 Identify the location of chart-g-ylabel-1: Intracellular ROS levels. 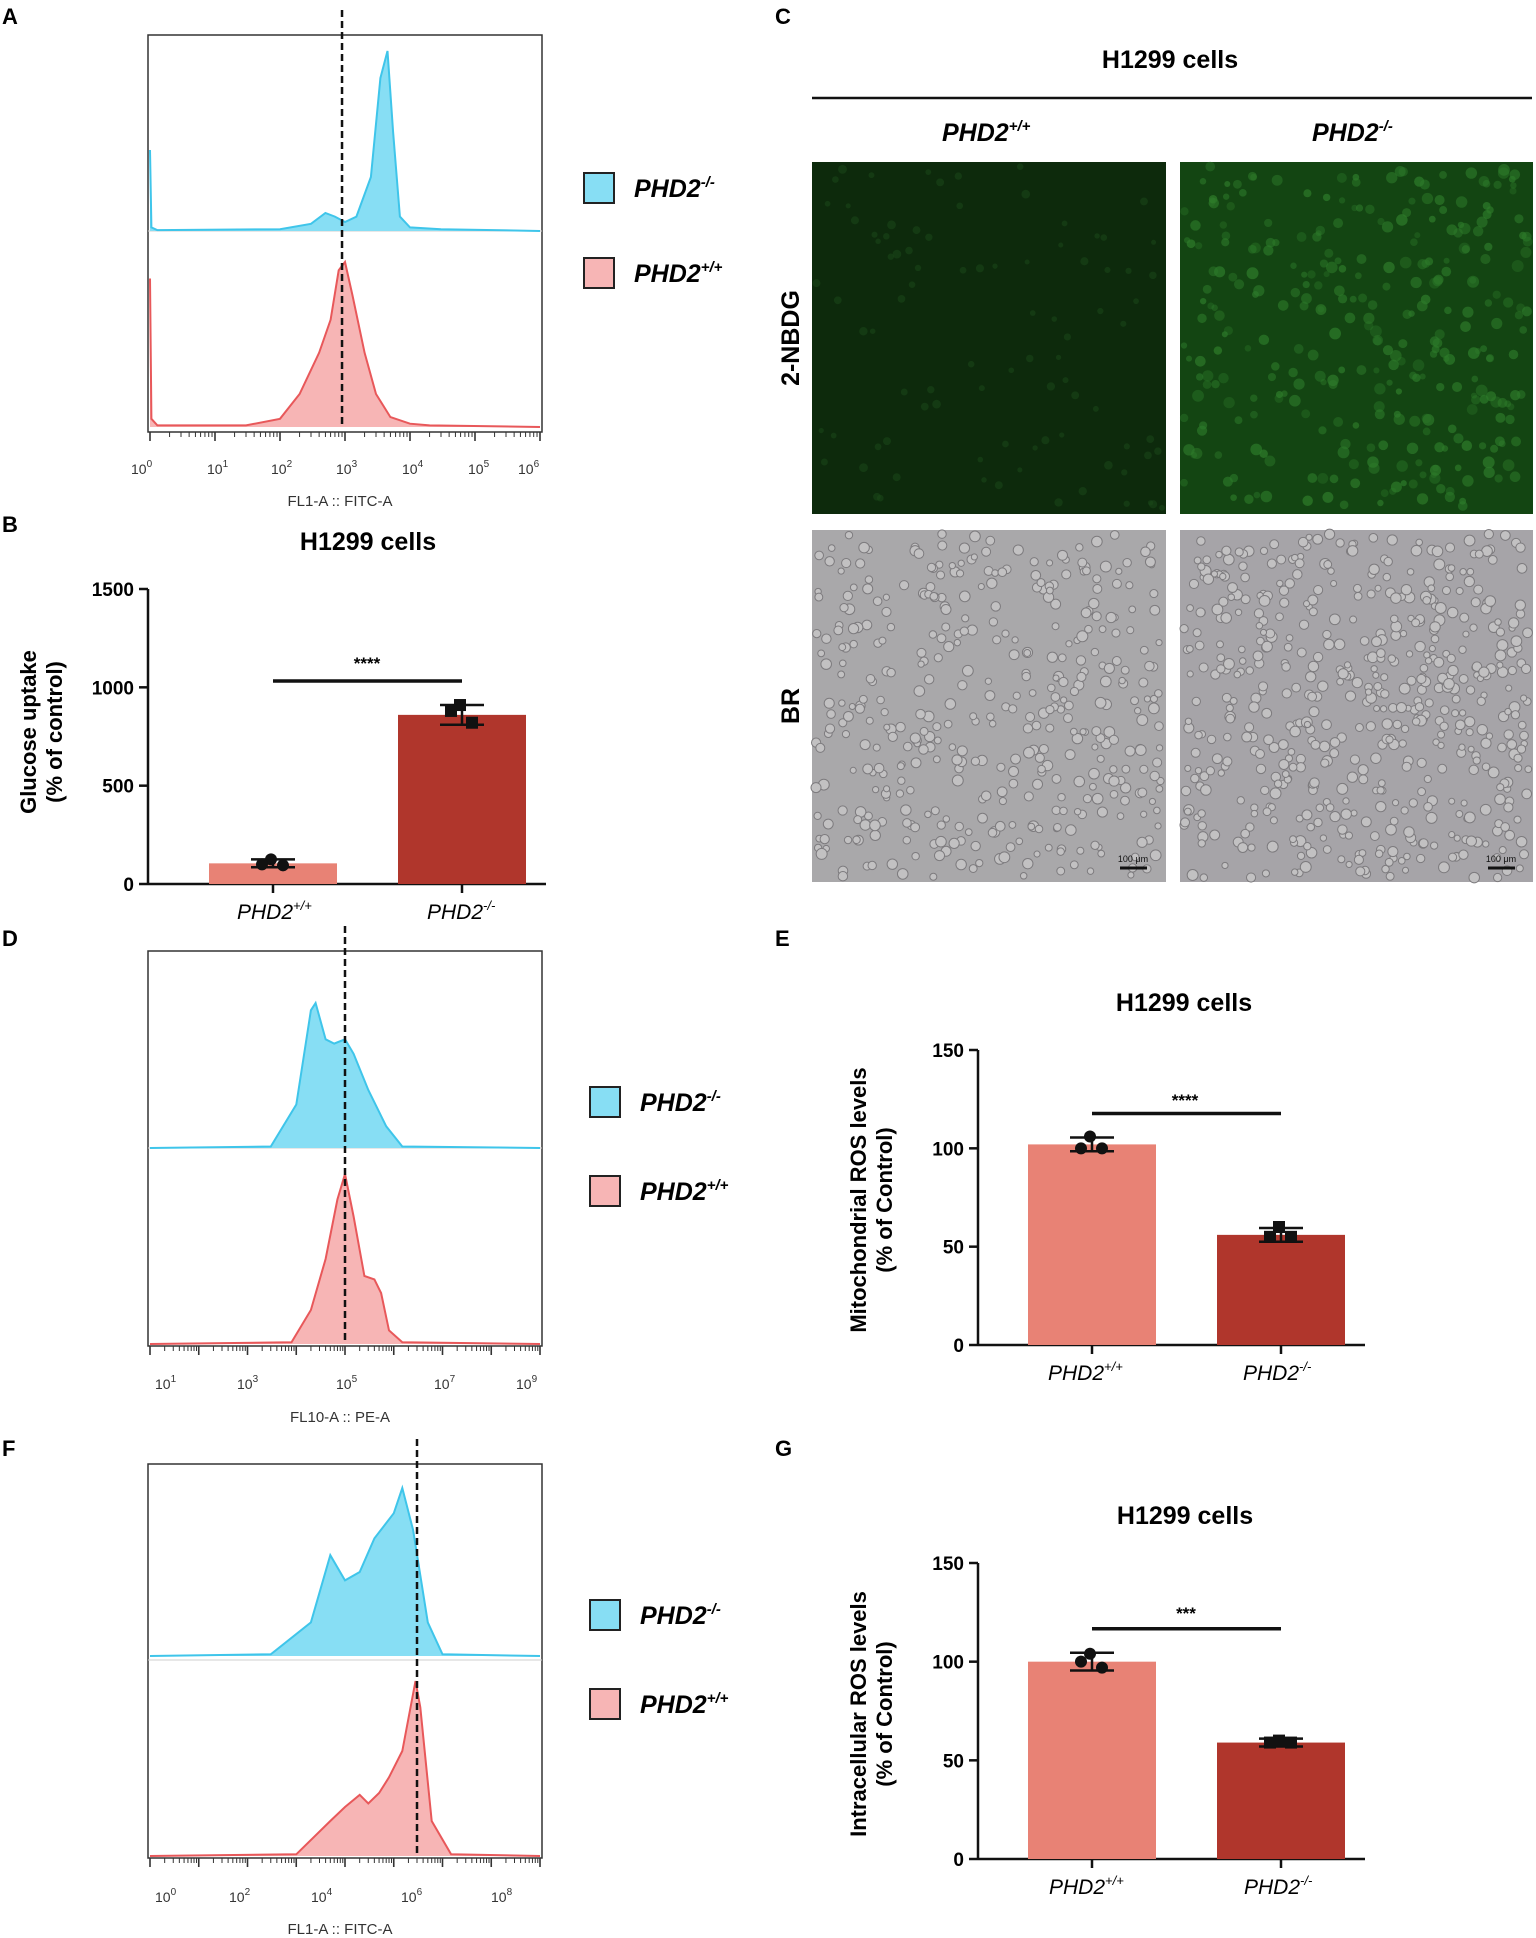
(858, 1714).